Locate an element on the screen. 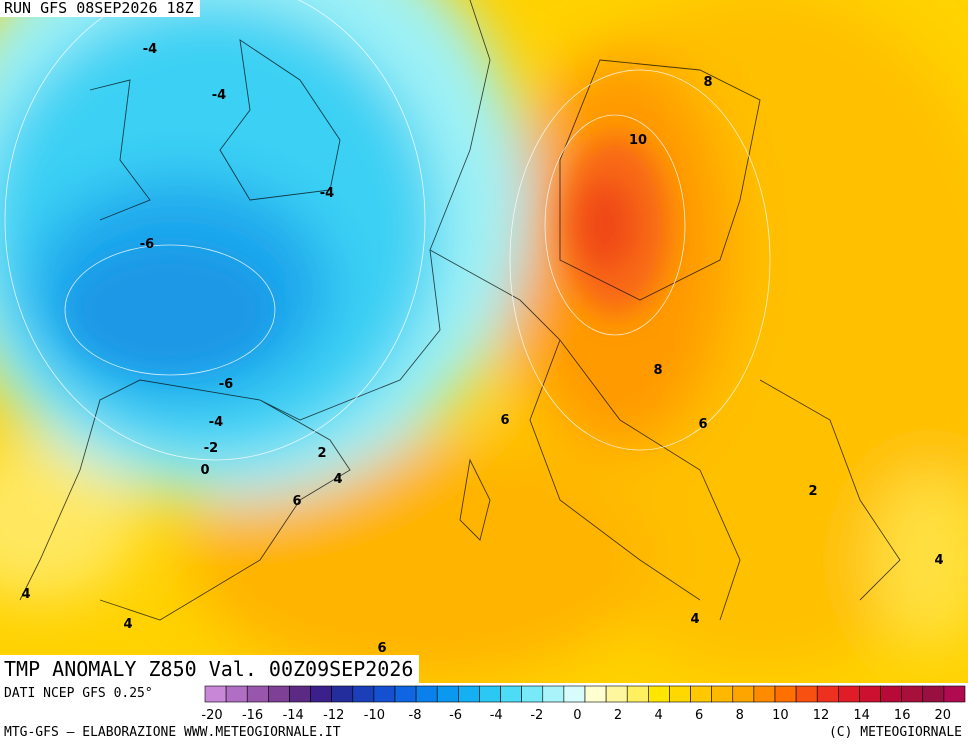 This screenshot has width=968, height=745. colorbar-tick-label: -2 is located at coordinates (536, 715).